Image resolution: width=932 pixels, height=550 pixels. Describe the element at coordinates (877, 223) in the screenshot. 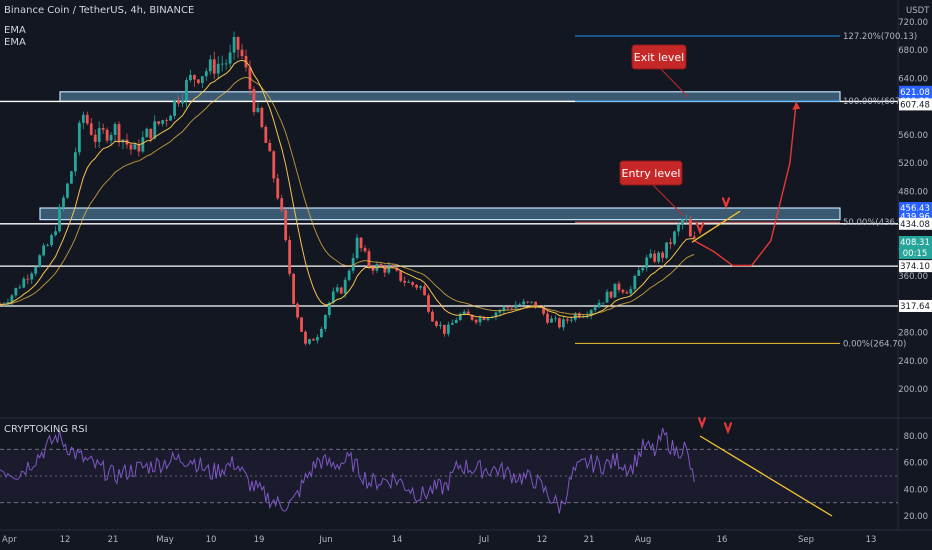

I see `fib-level-label: 50.00%(436.31)` at that location.